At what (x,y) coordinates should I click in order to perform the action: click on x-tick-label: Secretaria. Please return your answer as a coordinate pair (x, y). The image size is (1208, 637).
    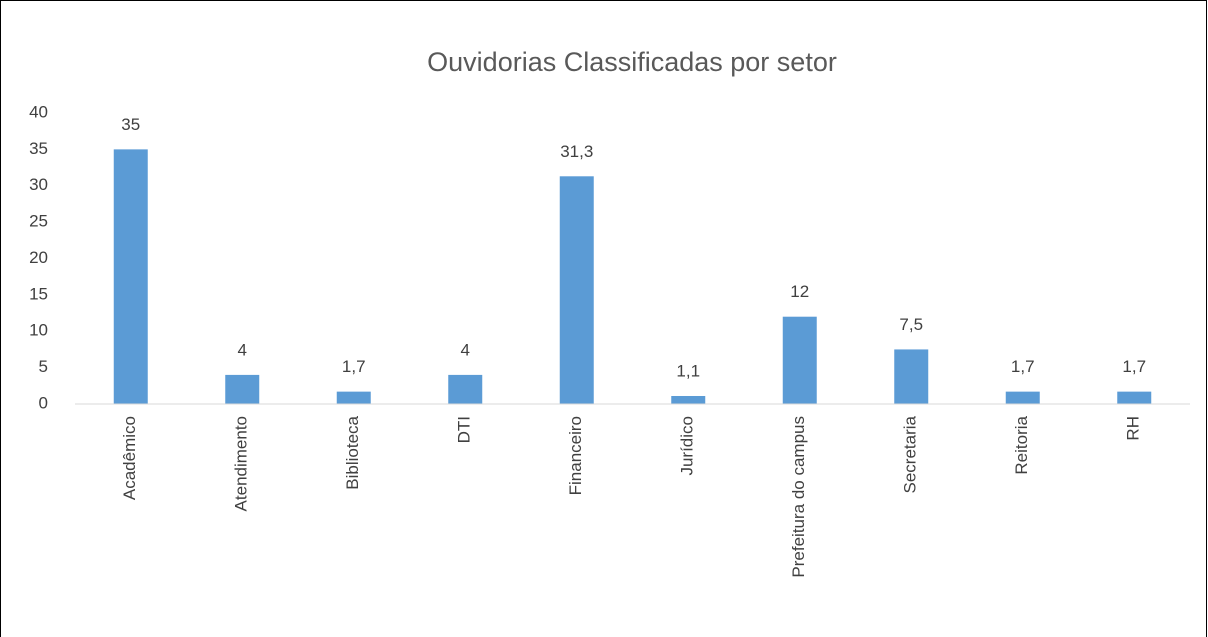
    Looking at the image, I should click on (910, 454).